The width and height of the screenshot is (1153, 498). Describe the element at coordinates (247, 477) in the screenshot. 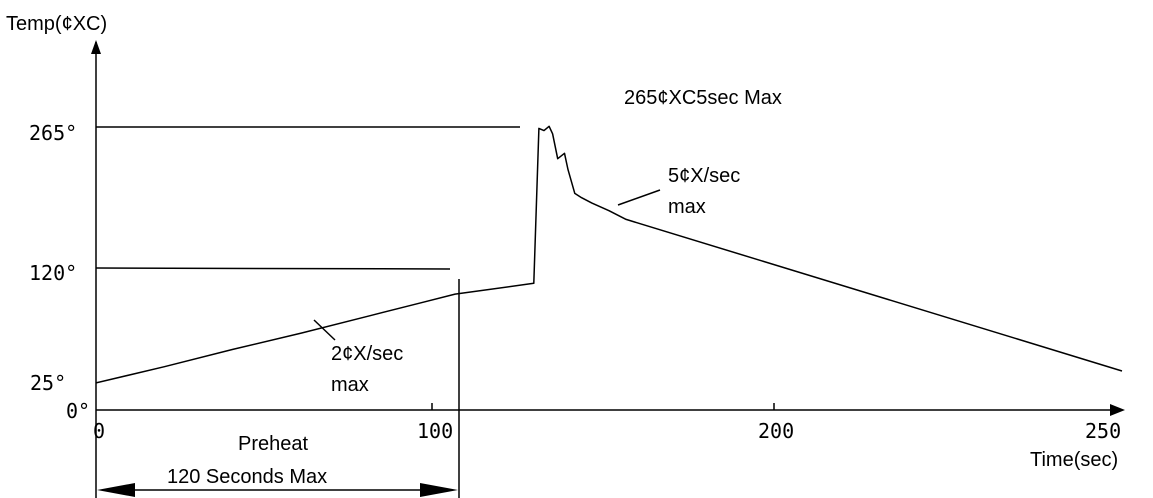

I see `preheat-label-line2: 120 Seconds Max` at that location.